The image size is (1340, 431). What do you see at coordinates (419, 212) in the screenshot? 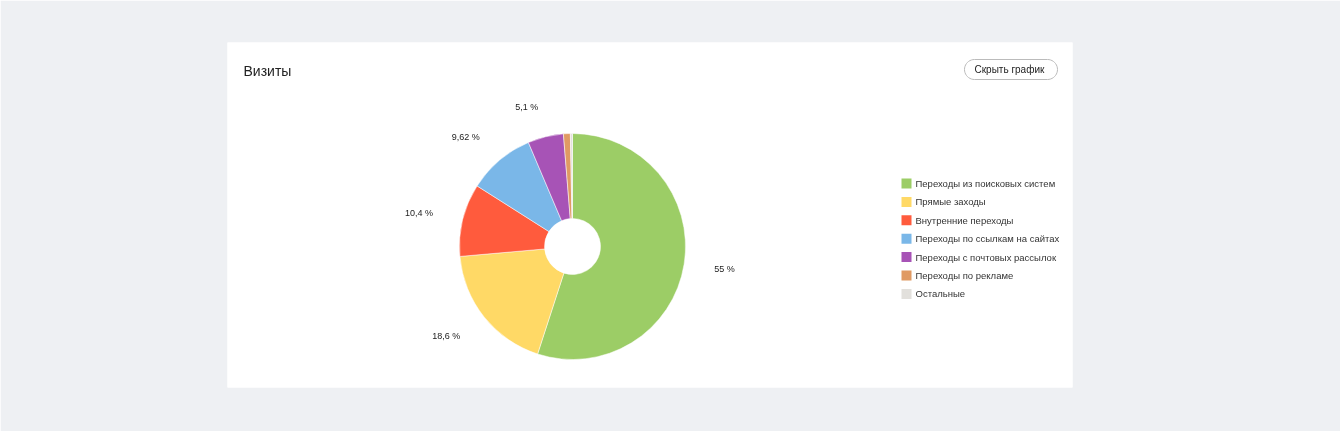
I see `data-label: 10,4 %` at bounding box center [419, 212].